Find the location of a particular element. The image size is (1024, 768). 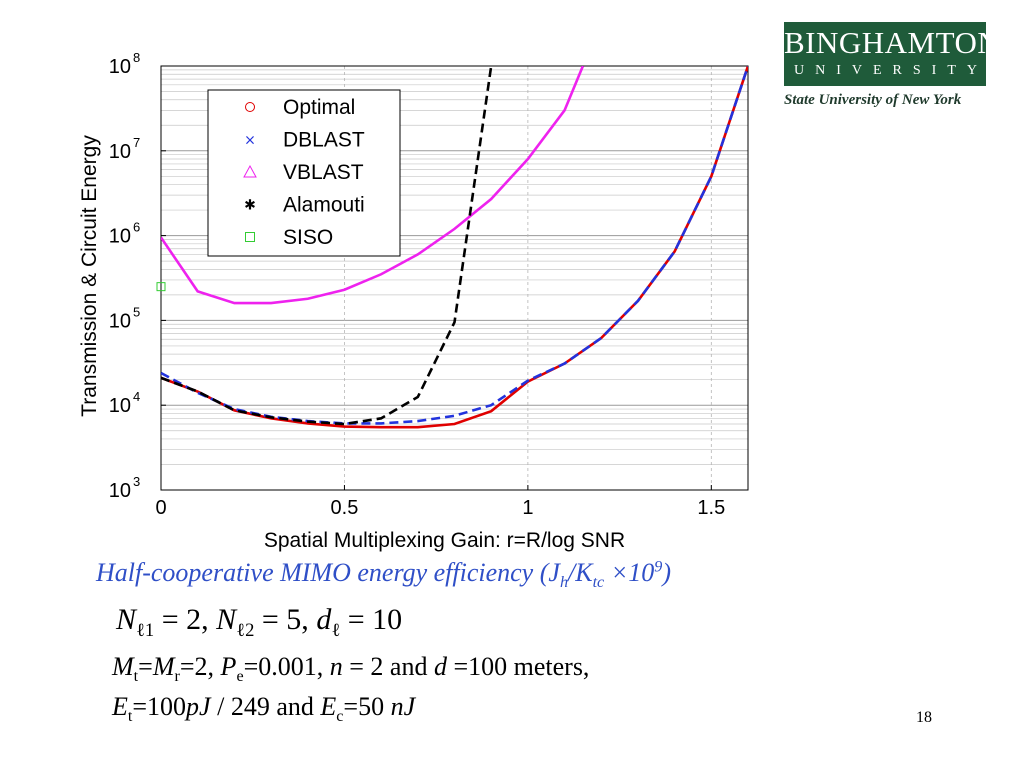

x-tick-label: 0.5 is located at coordinates (345, 508).